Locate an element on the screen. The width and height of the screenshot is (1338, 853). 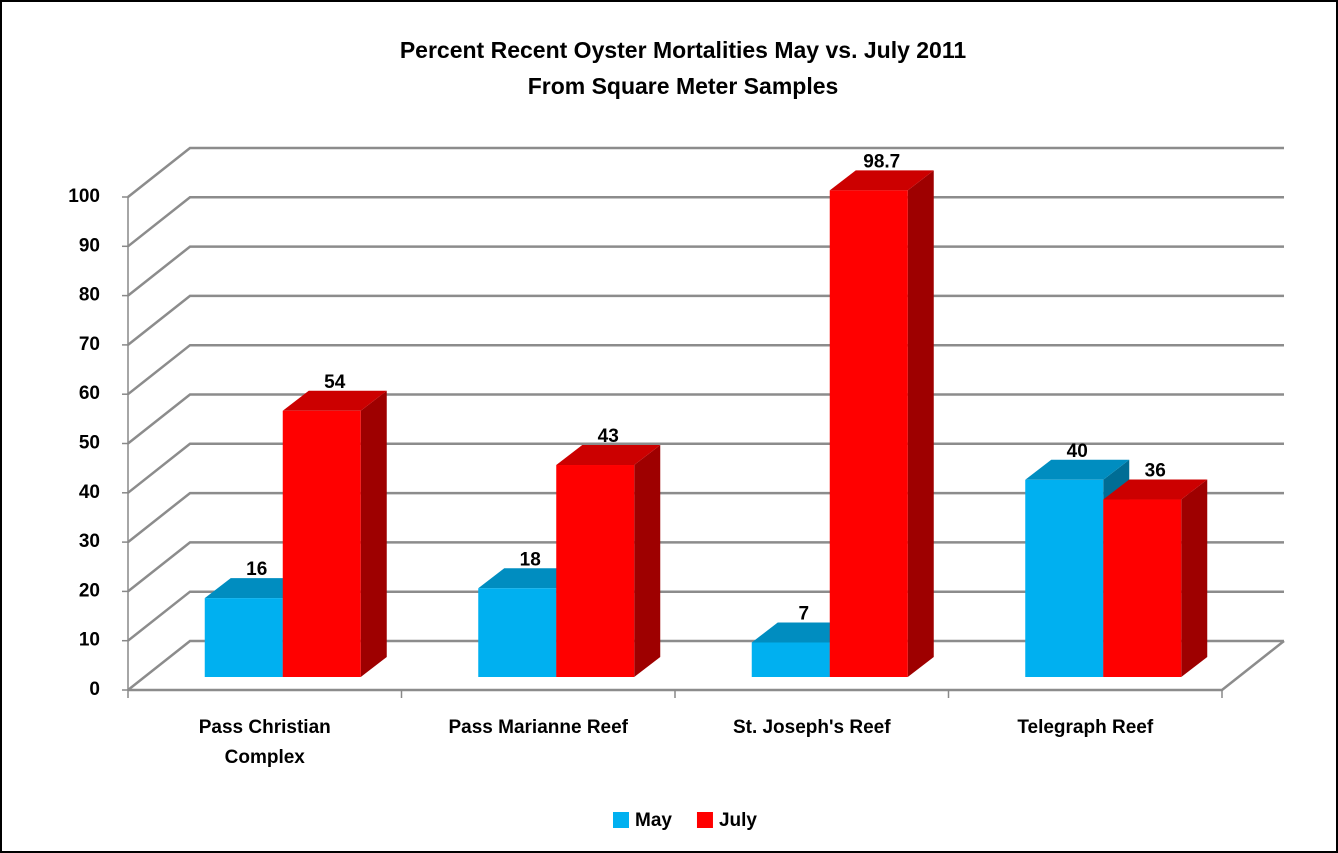
data-label: 43 is located at coordinates (608, 436).